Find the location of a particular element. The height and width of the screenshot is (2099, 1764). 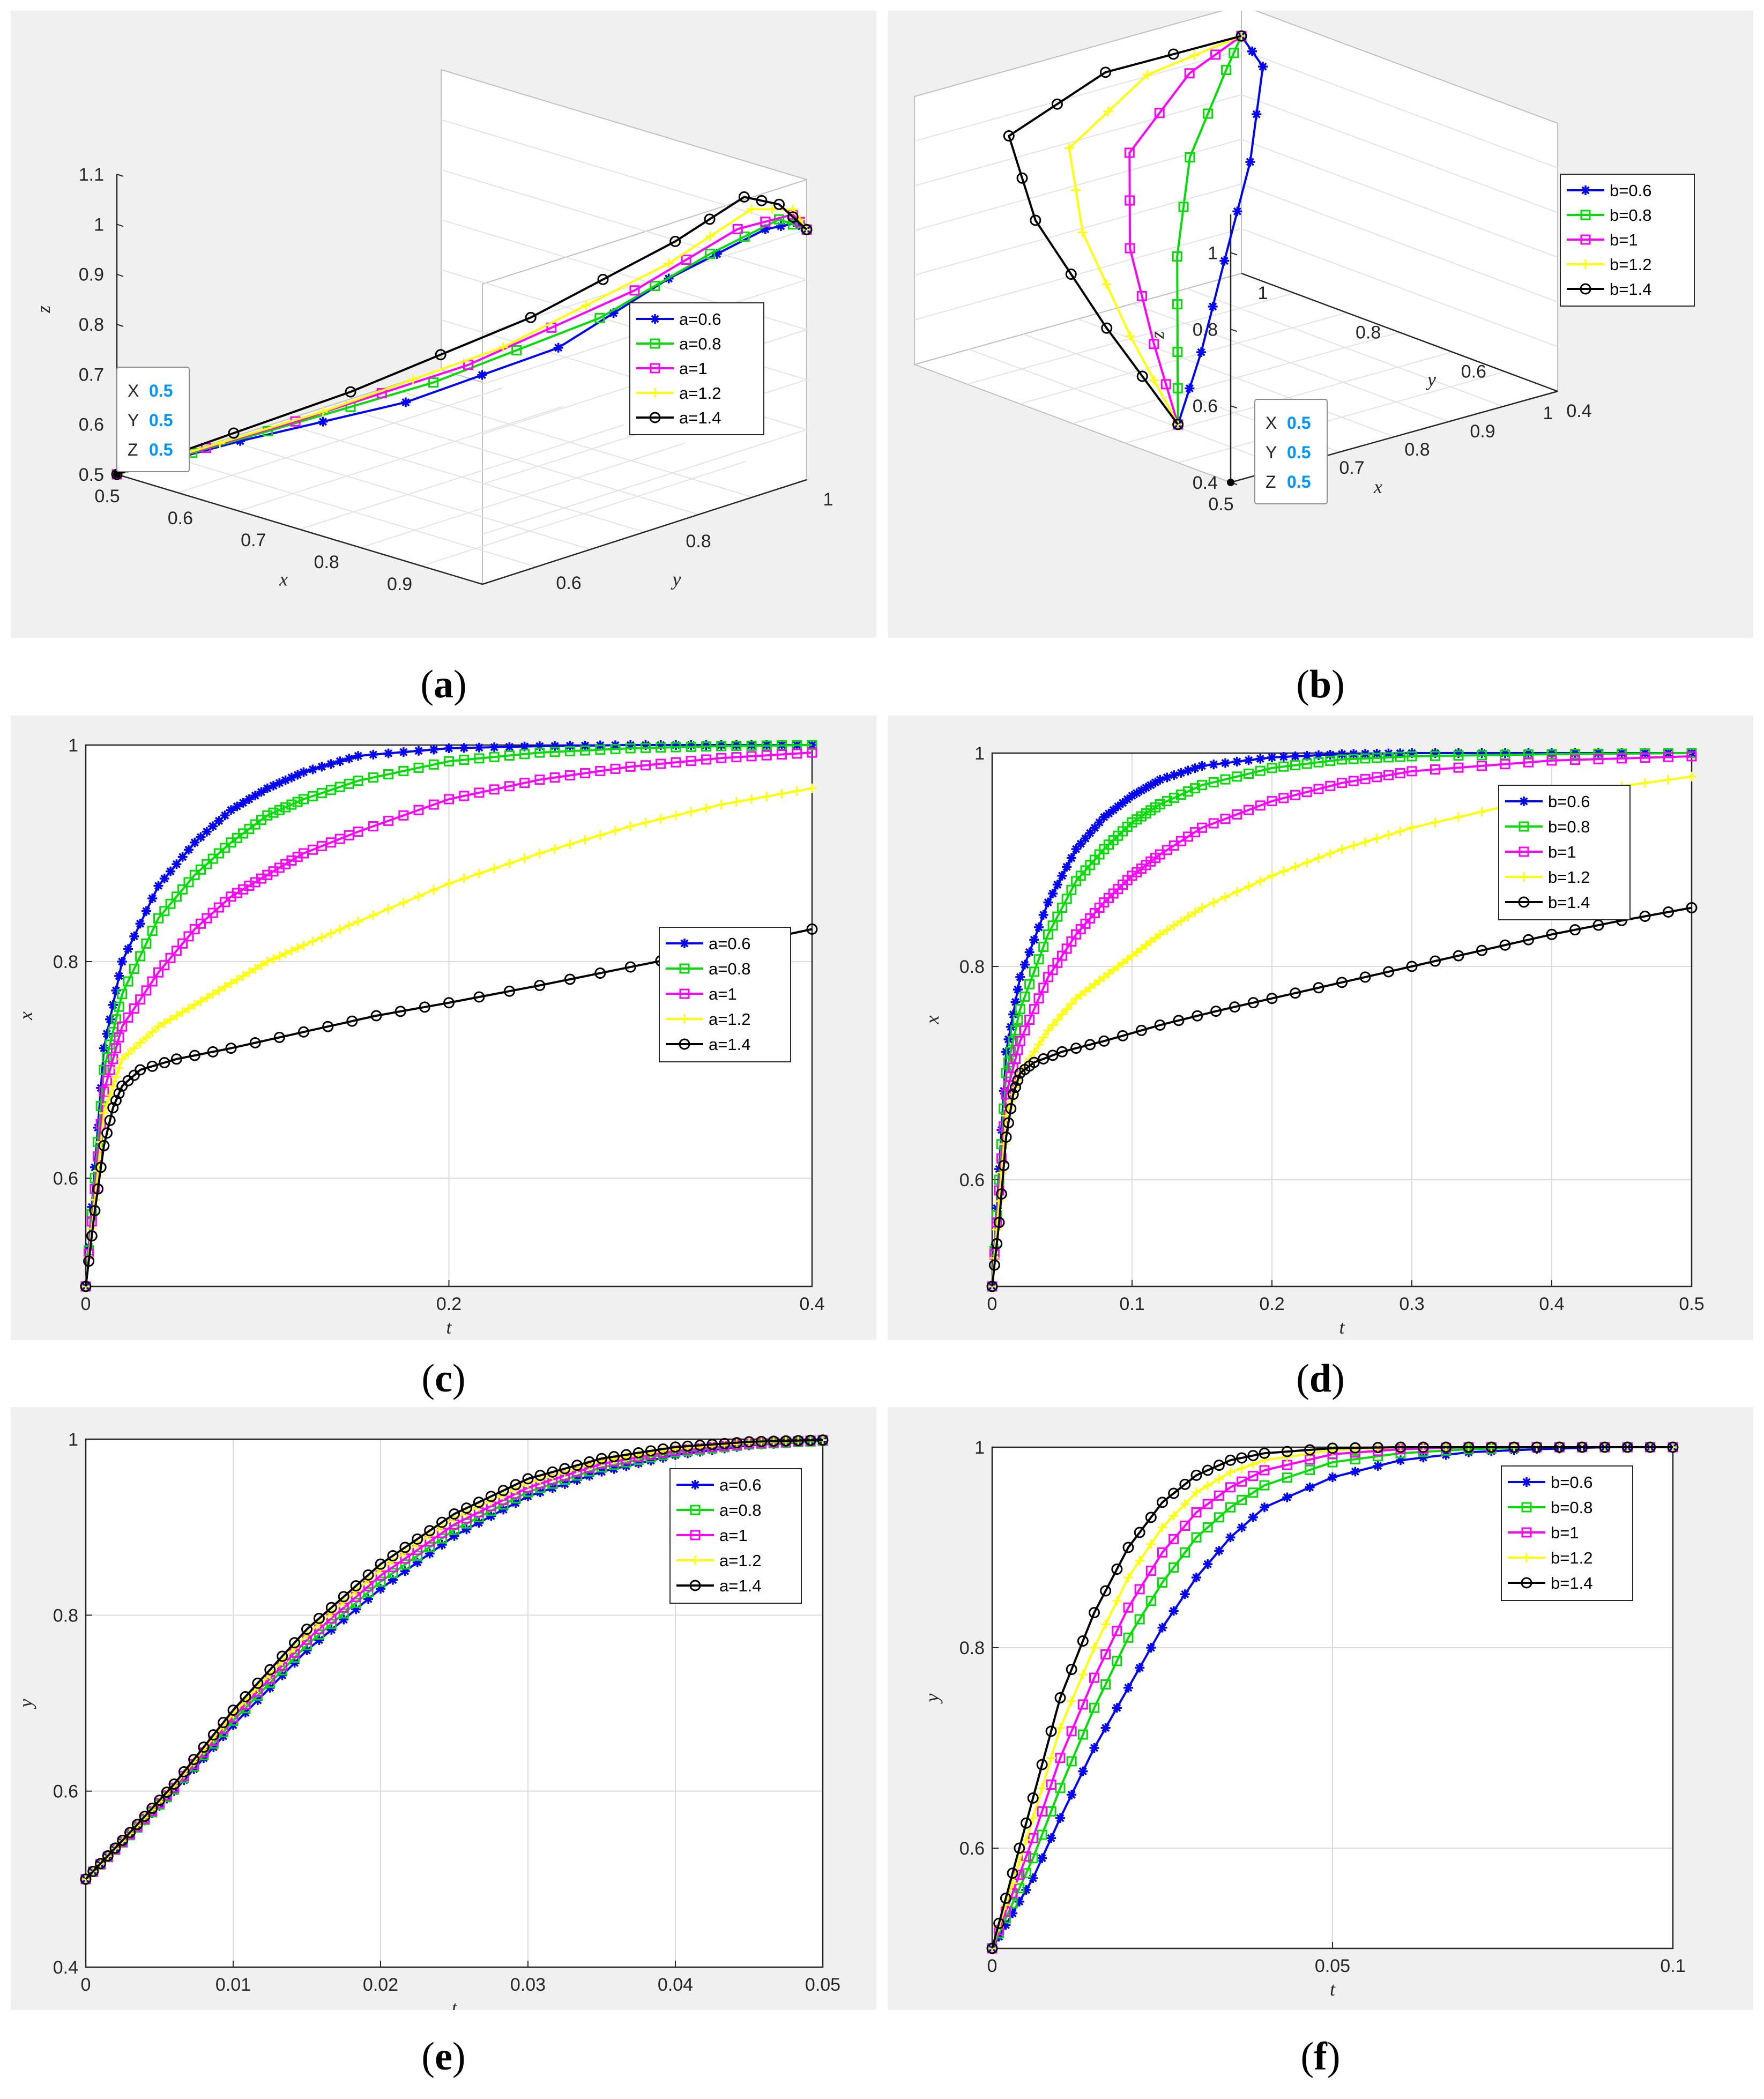

x-tick-label: 0.1 is located at coordinates (1131, 1304).